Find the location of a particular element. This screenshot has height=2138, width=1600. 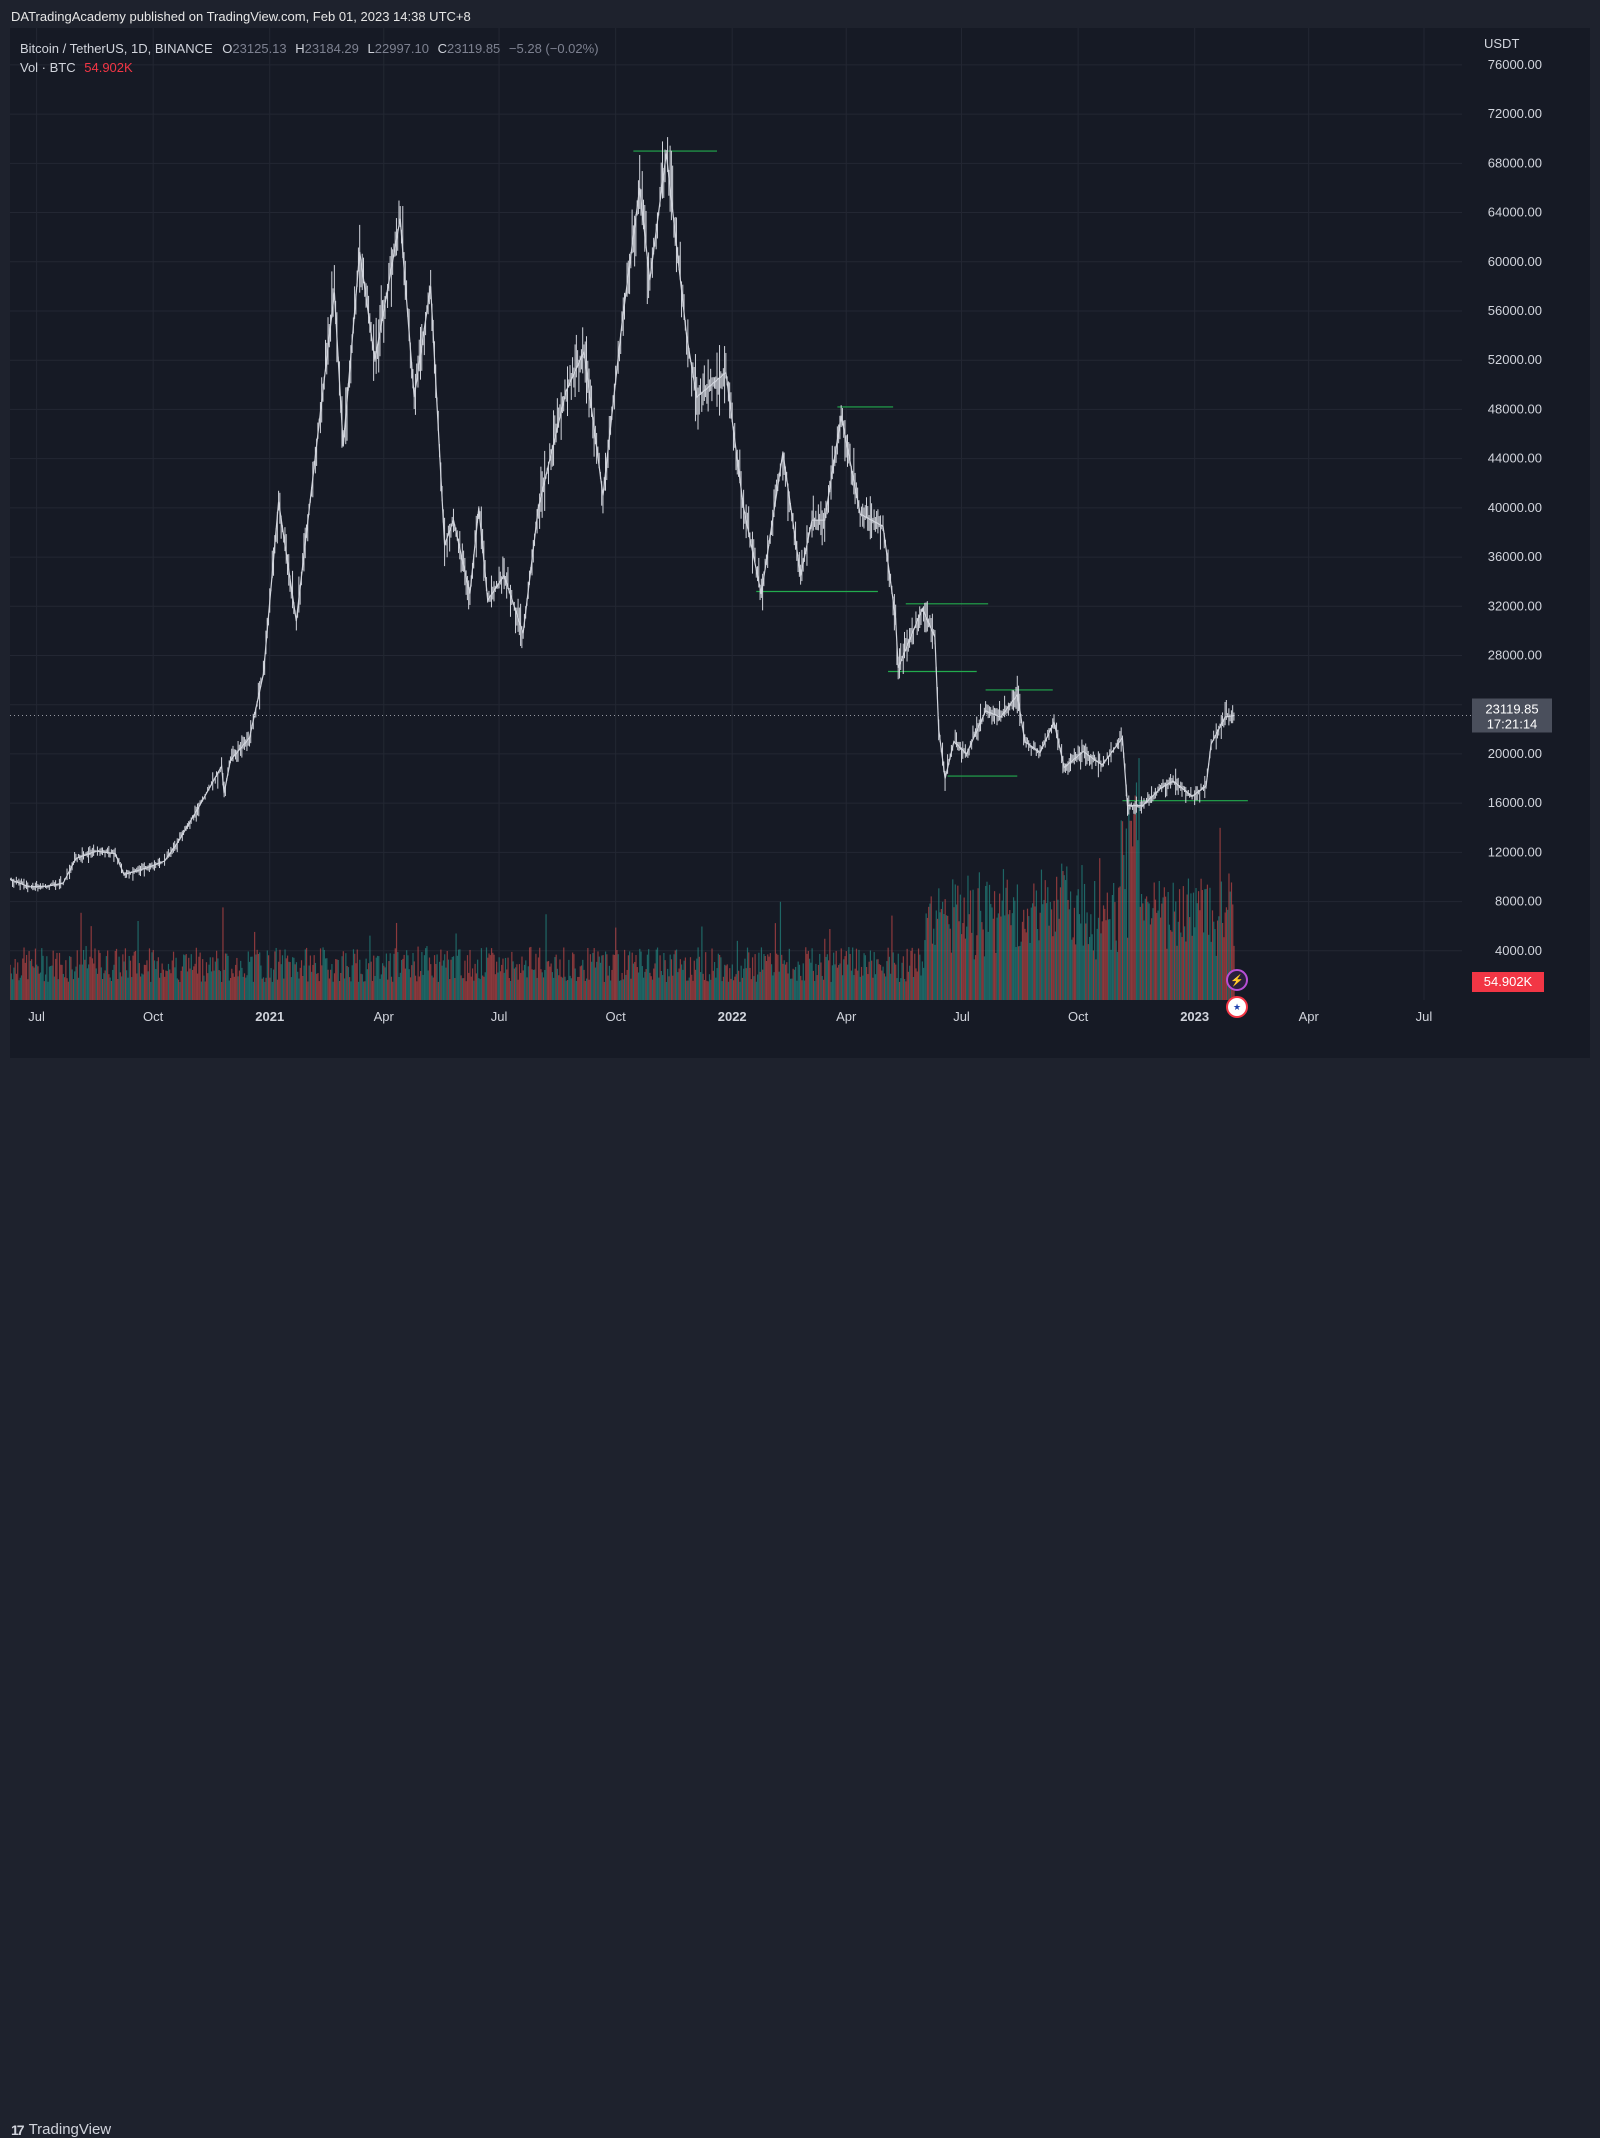

y-tick-label: 76000.00 is located at coordinates (1515, 64).